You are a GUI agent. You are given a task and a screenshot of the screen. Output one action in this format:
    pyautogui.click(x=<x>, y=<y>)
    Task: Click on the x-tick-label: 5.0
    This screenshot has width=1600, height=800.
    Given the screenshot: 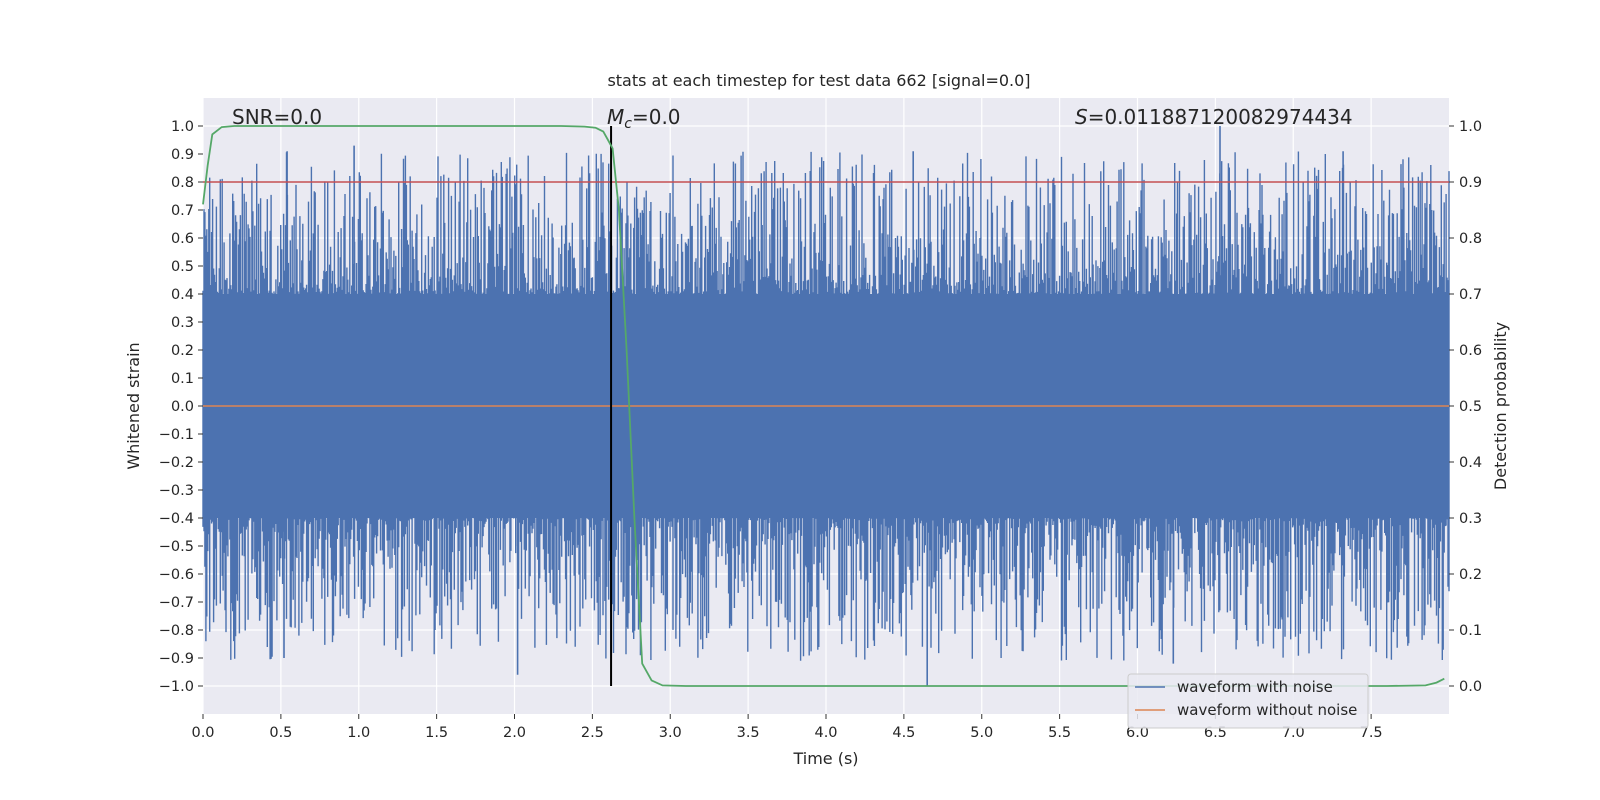 What is the action you would take?
    pyautogui.click(x=981, y=733)
    